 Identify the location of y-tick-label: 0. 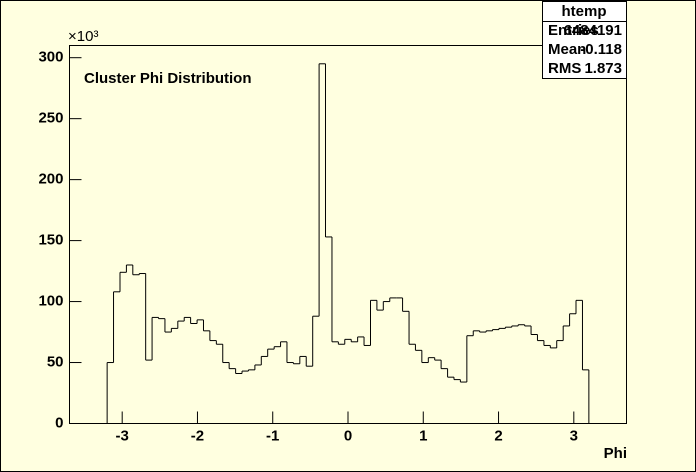
(59, 422).